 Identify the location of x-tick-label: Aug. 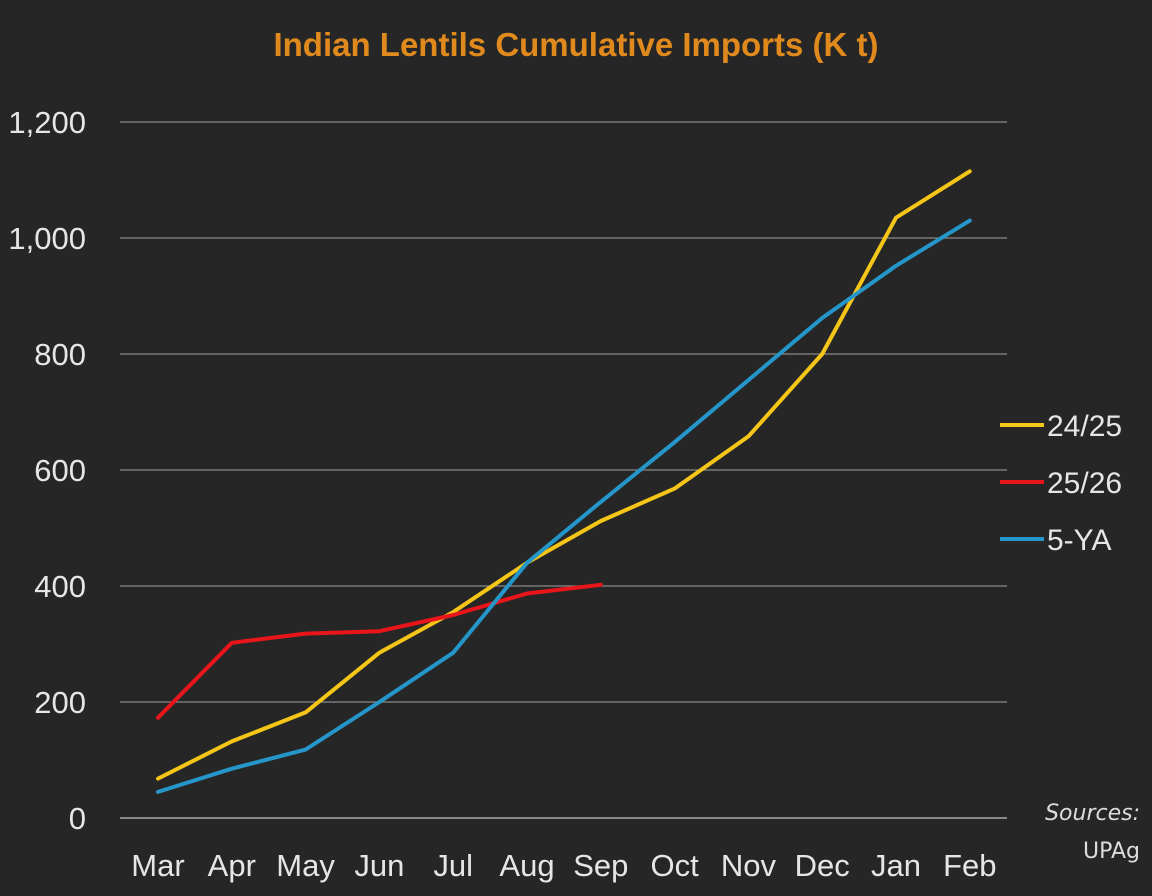
(526, 865).